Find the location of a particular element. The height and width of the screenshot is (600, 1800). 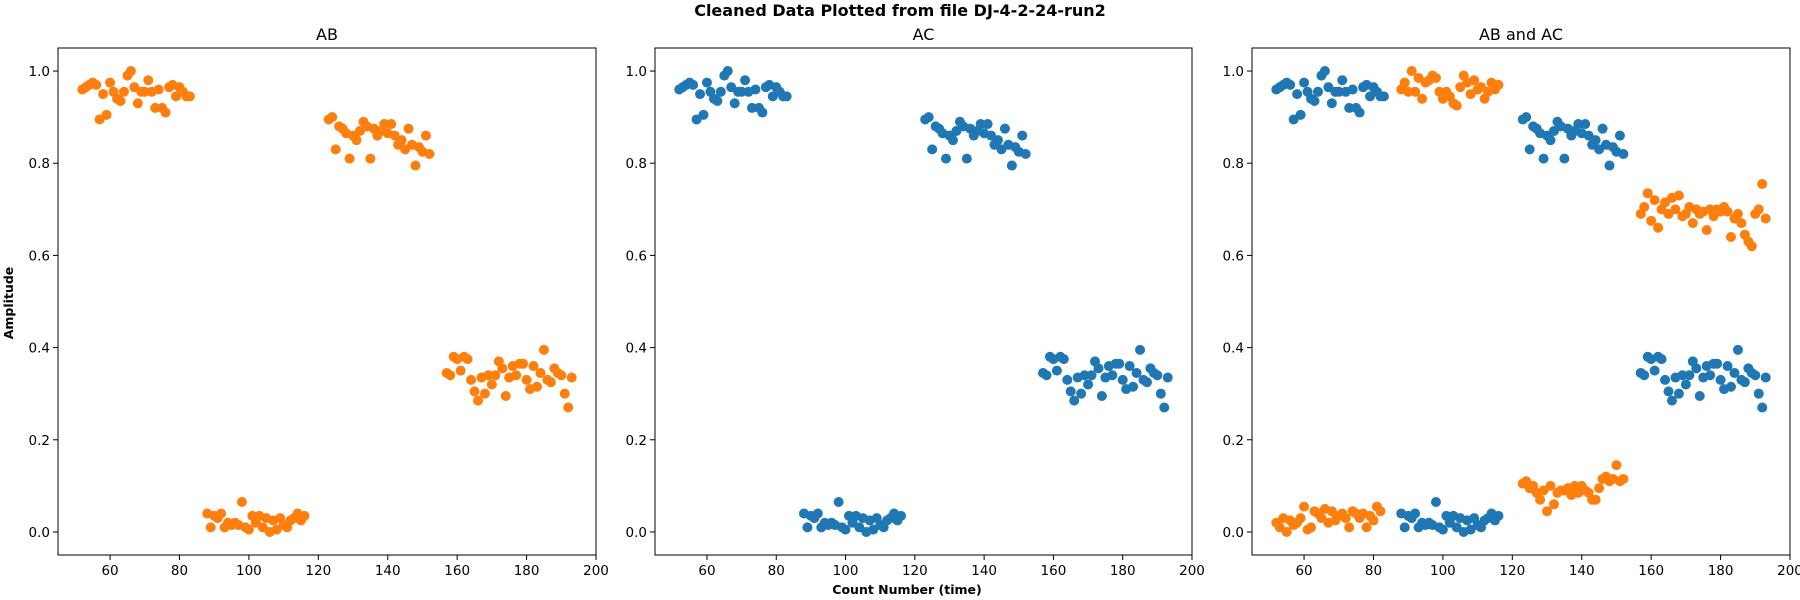

y-tick-label: 1.0 is located at coordinates (636, 72).